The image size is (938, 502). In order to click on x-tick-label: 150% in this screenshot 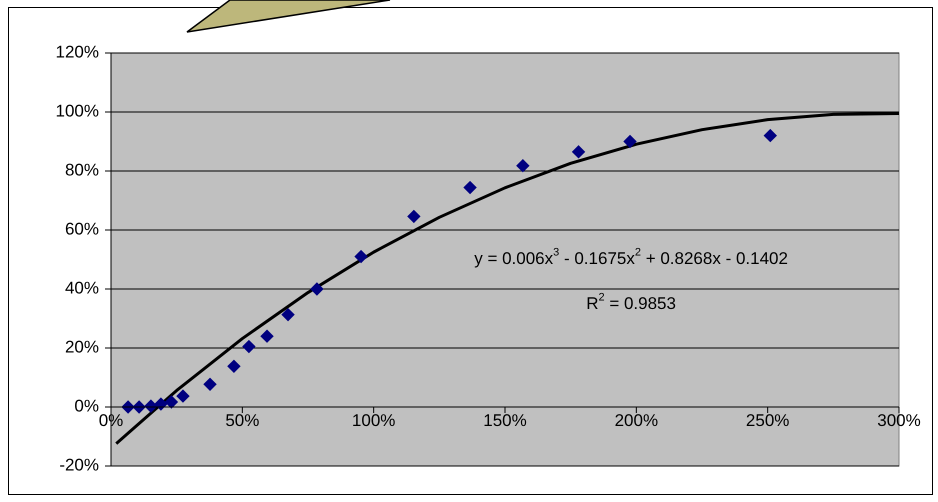, I will do `click(505, 420)`.